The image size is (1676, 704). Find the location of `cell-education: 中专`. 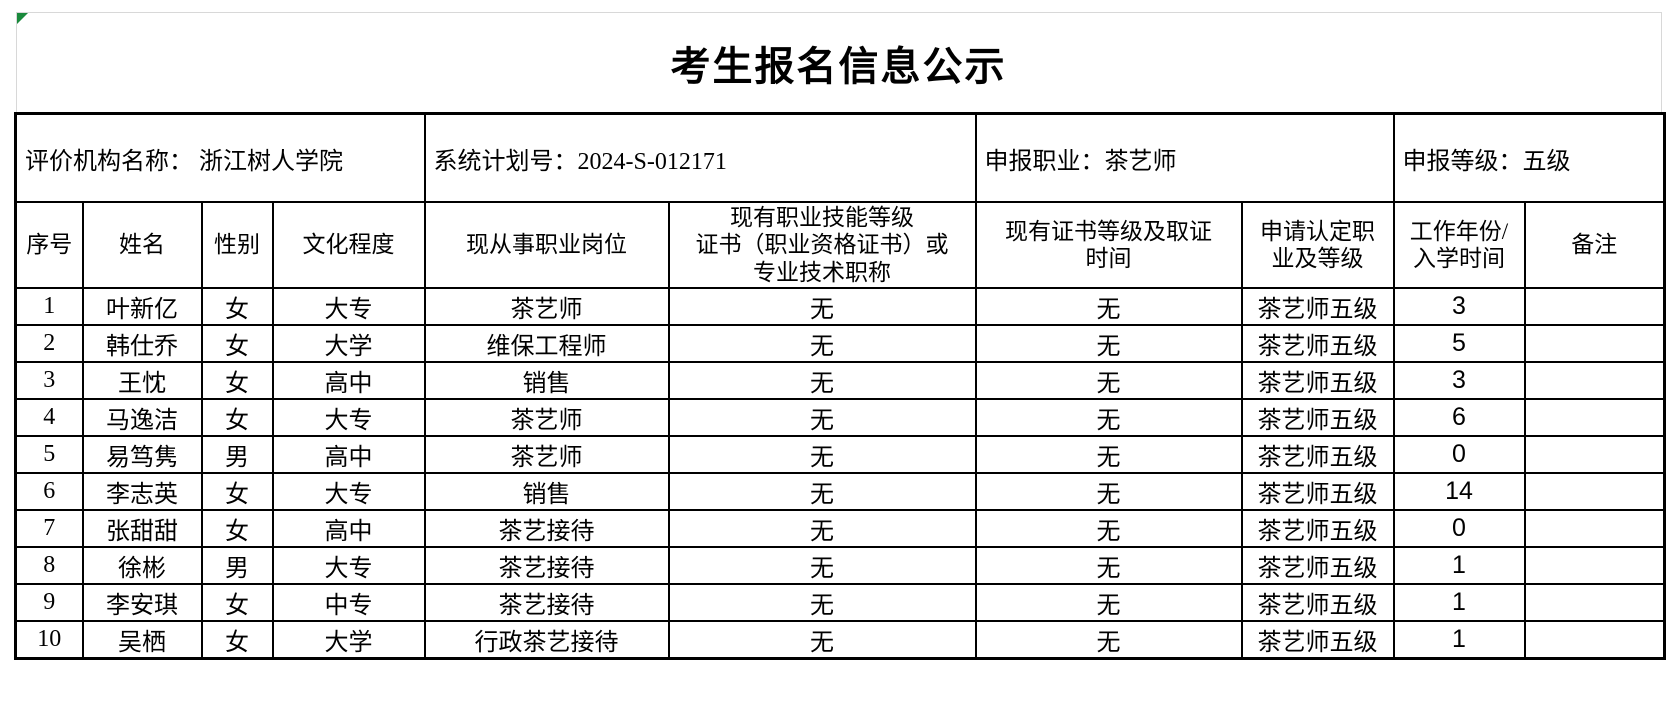

cell-education: 中专 is located at coordinates (348, 602).